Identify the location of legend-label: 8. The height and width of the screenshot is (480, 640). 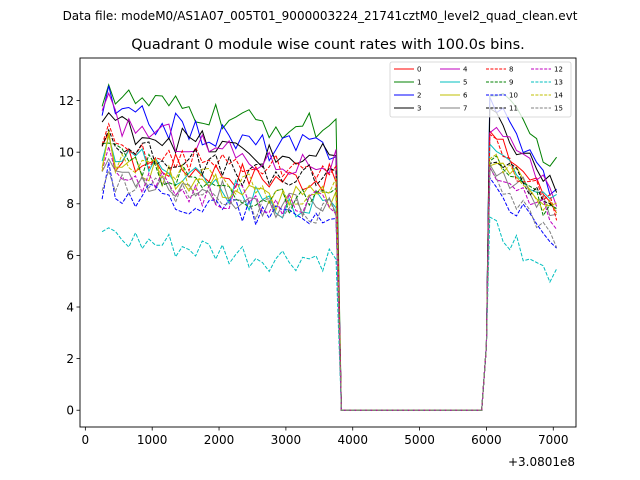
(511, 70).